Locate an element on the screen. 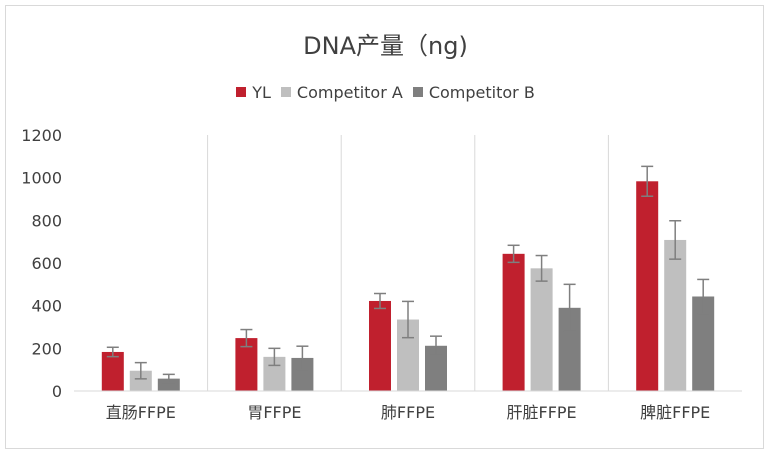  x-tick-label: 胃FFPE is located at coordinates (274, 412).